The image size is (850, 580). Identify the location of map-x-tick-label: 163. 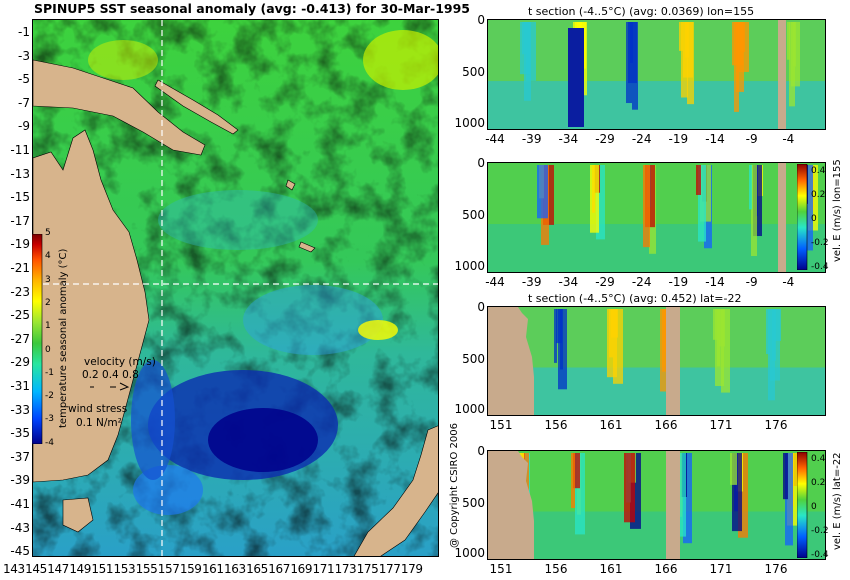
(235, 569).